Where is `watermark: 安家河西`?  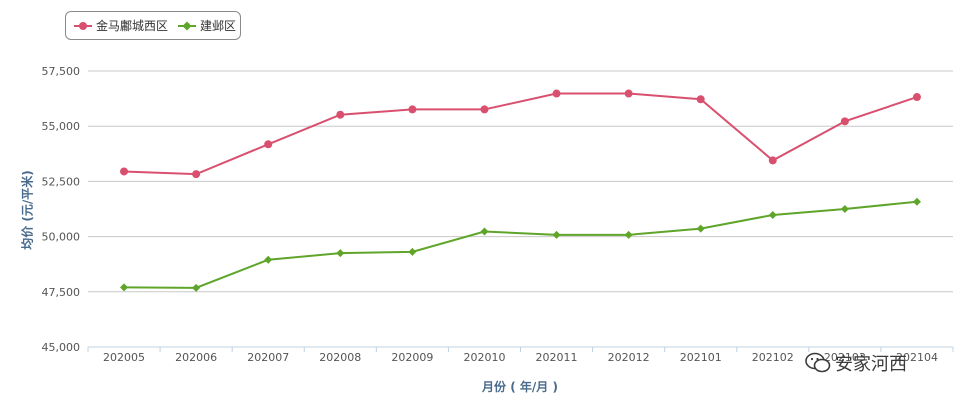
watermark: 安家河西 is located at coordinates (856, 363).